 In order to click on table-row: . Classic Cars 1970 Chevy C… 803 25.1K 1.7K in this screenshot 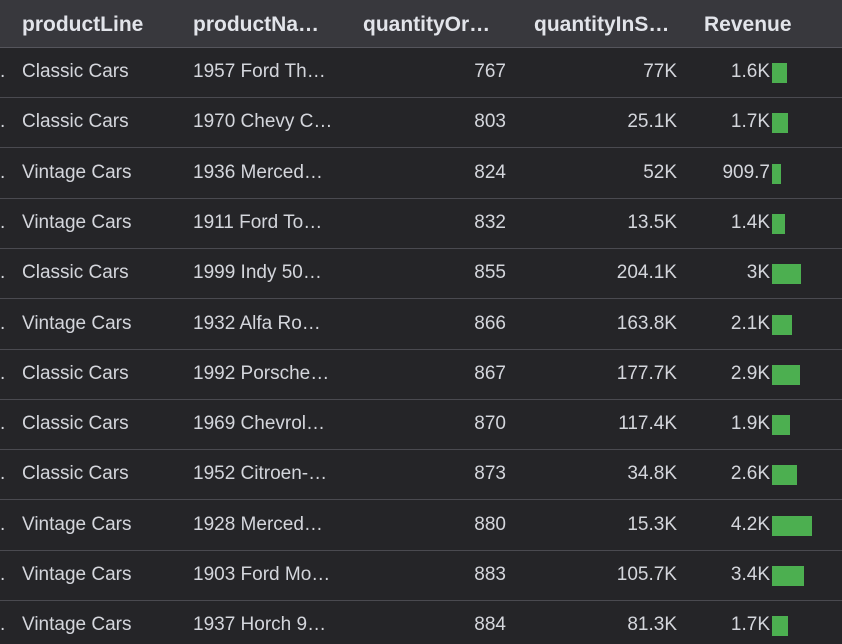, I will do `click(421, 123)`.